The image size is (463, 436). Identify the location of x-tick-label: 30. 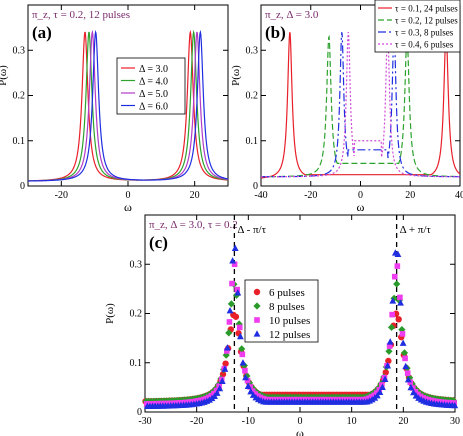
(455, 421).